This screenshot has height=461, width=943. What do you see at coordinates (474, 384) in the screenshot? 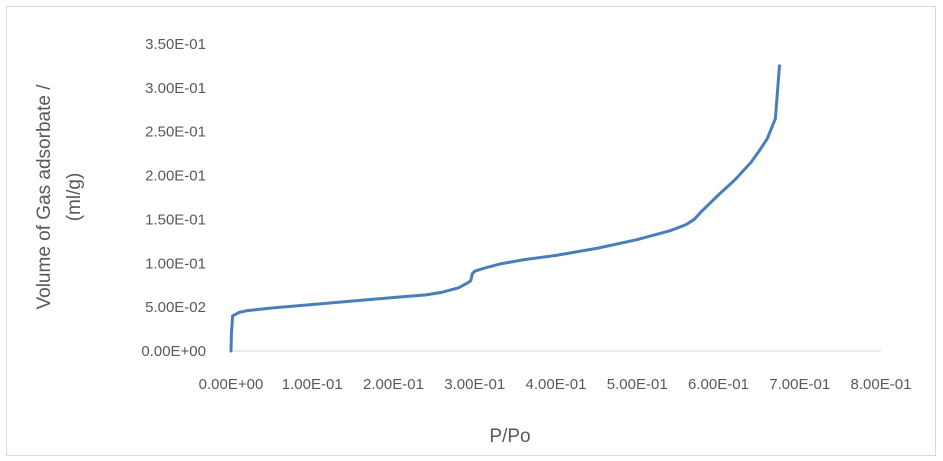
I see `x-tick-label: 3.00E-01` at bounding box center [474, 384].